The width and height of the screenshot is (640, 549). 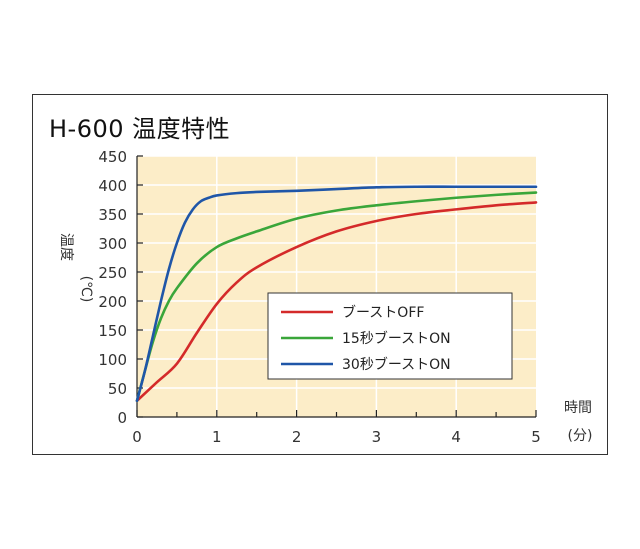 I want to click on legend-label-3: 30秒ブーストON, so click(x=396, y=364).